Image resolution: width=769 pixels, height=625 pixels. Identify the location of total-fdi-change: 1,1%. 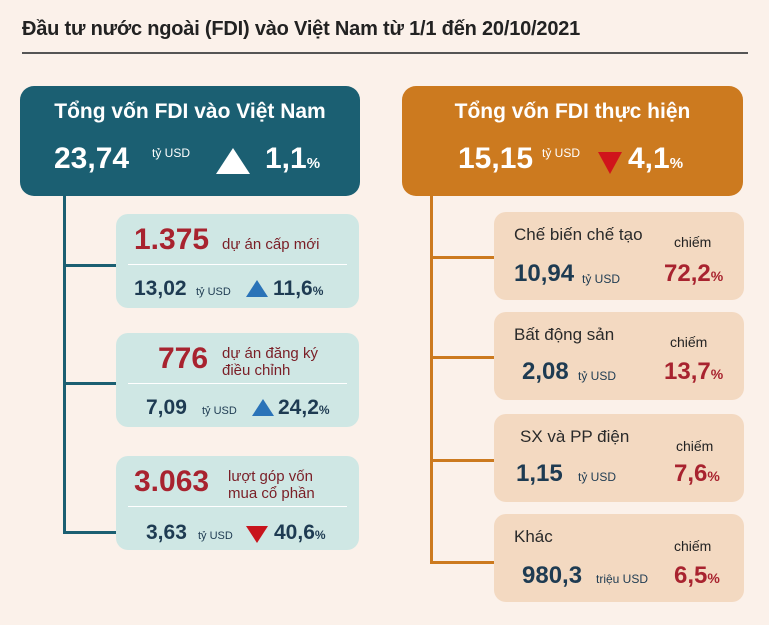
(293, 158).